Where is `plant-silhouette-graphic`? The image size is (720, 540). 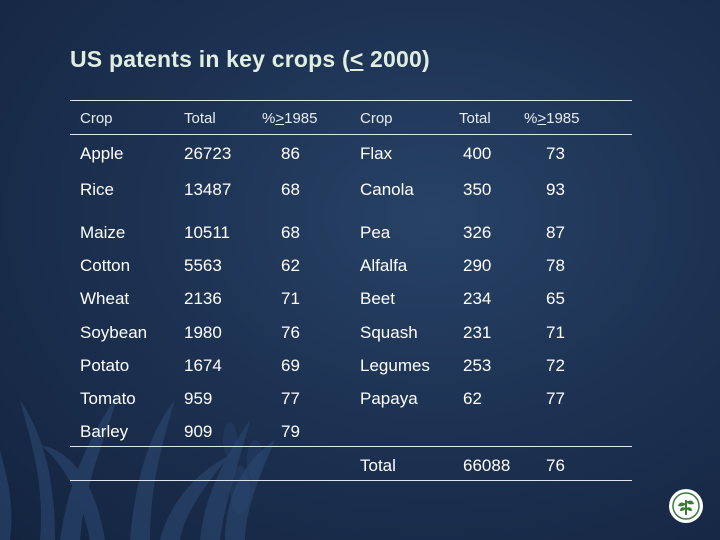
plant-silhouette-graphic is located at coordinates (137, 465).